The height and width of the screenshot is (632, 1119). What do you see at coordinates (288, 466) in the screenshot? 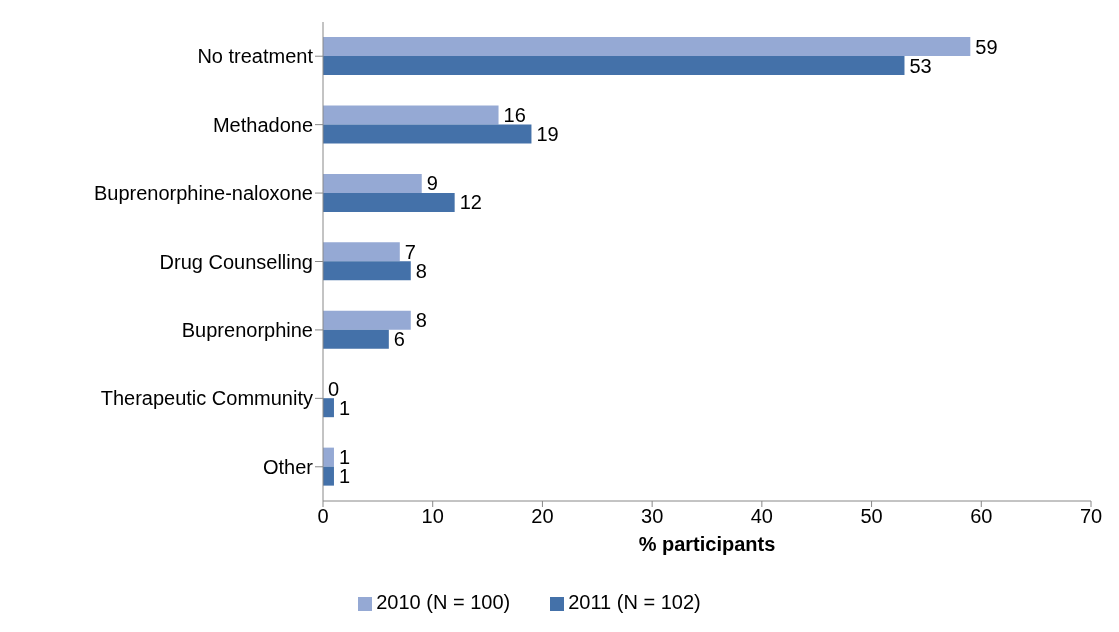
I see `y-tick-label: Other` at bounding box center [288, 466].